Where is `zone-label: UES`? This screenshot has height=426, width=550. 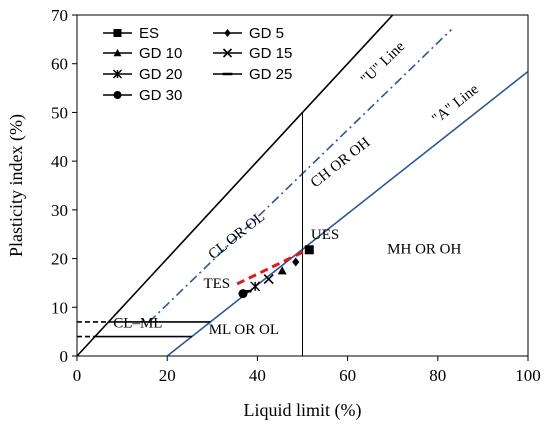 zone-label: UES is located at coordinates (325, 235).